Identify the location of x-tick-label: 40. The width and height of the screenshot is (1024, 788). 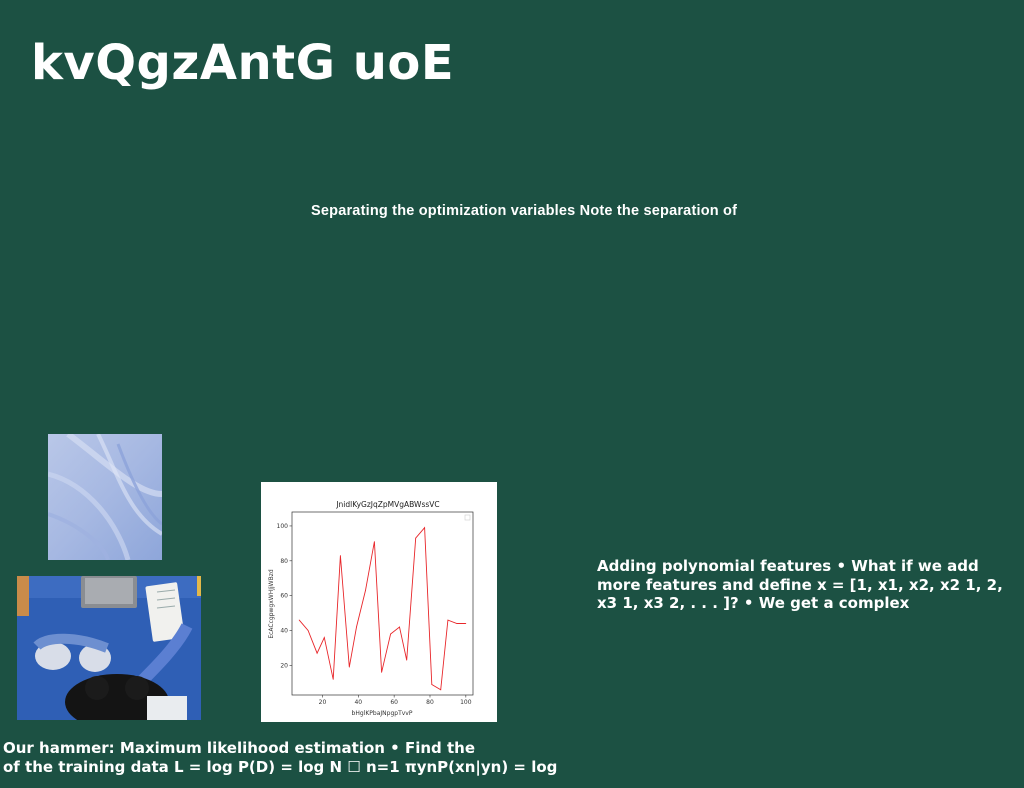
(358, 702).